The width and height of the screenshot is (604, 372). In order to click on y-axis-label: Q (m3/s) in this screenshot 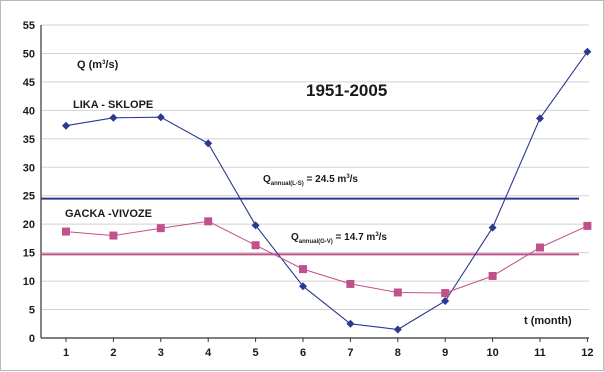, I will do `click(98, 65)`.